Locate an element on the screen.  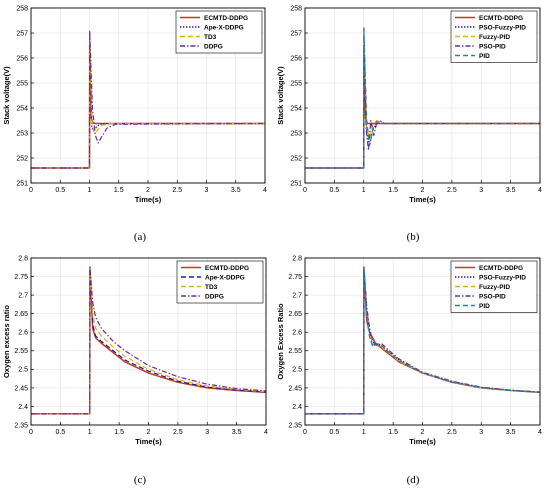
legend-entry: PSO-Fuzzy-PID is located at coordinates (502, 277).